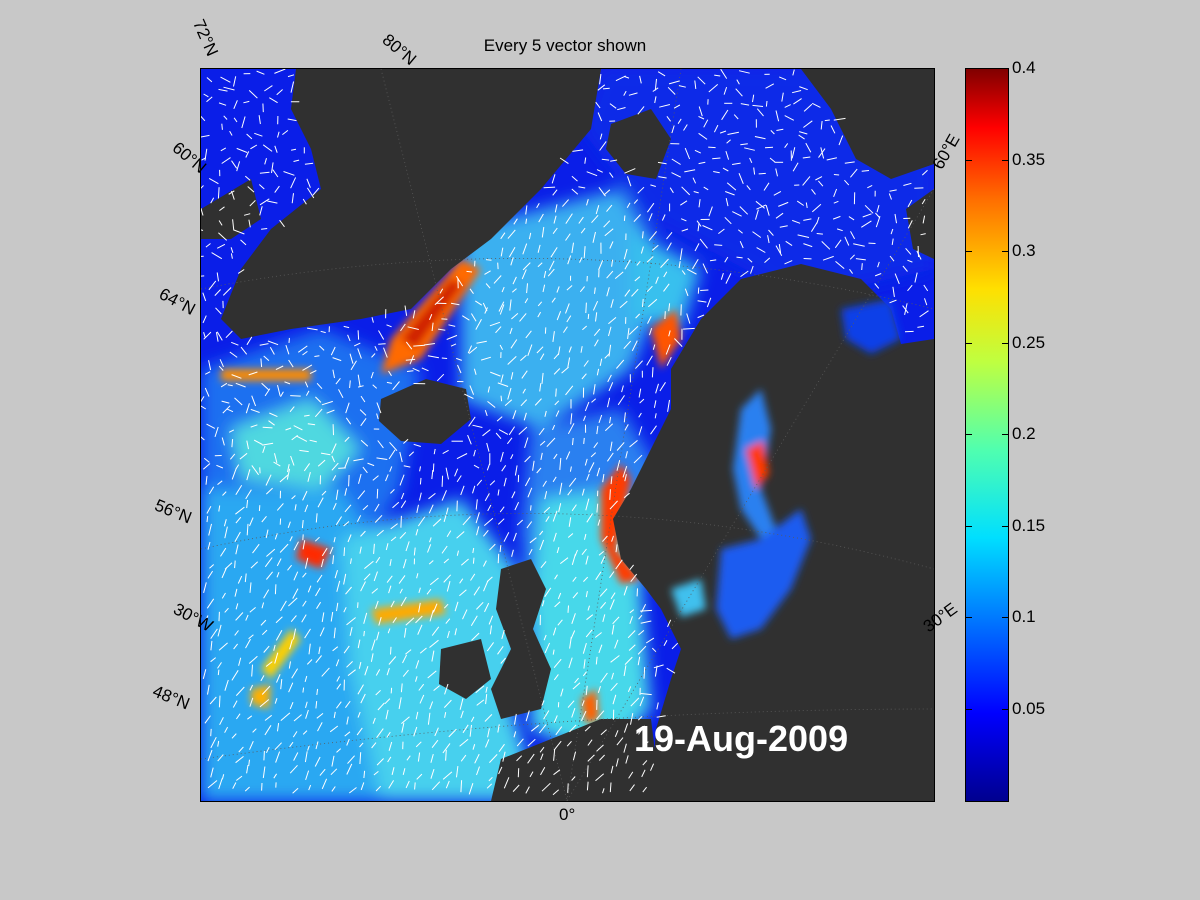 This screenshot has width=1200, height=900. I want to click on grid-label-64n: 64°N, so click(177, 301).